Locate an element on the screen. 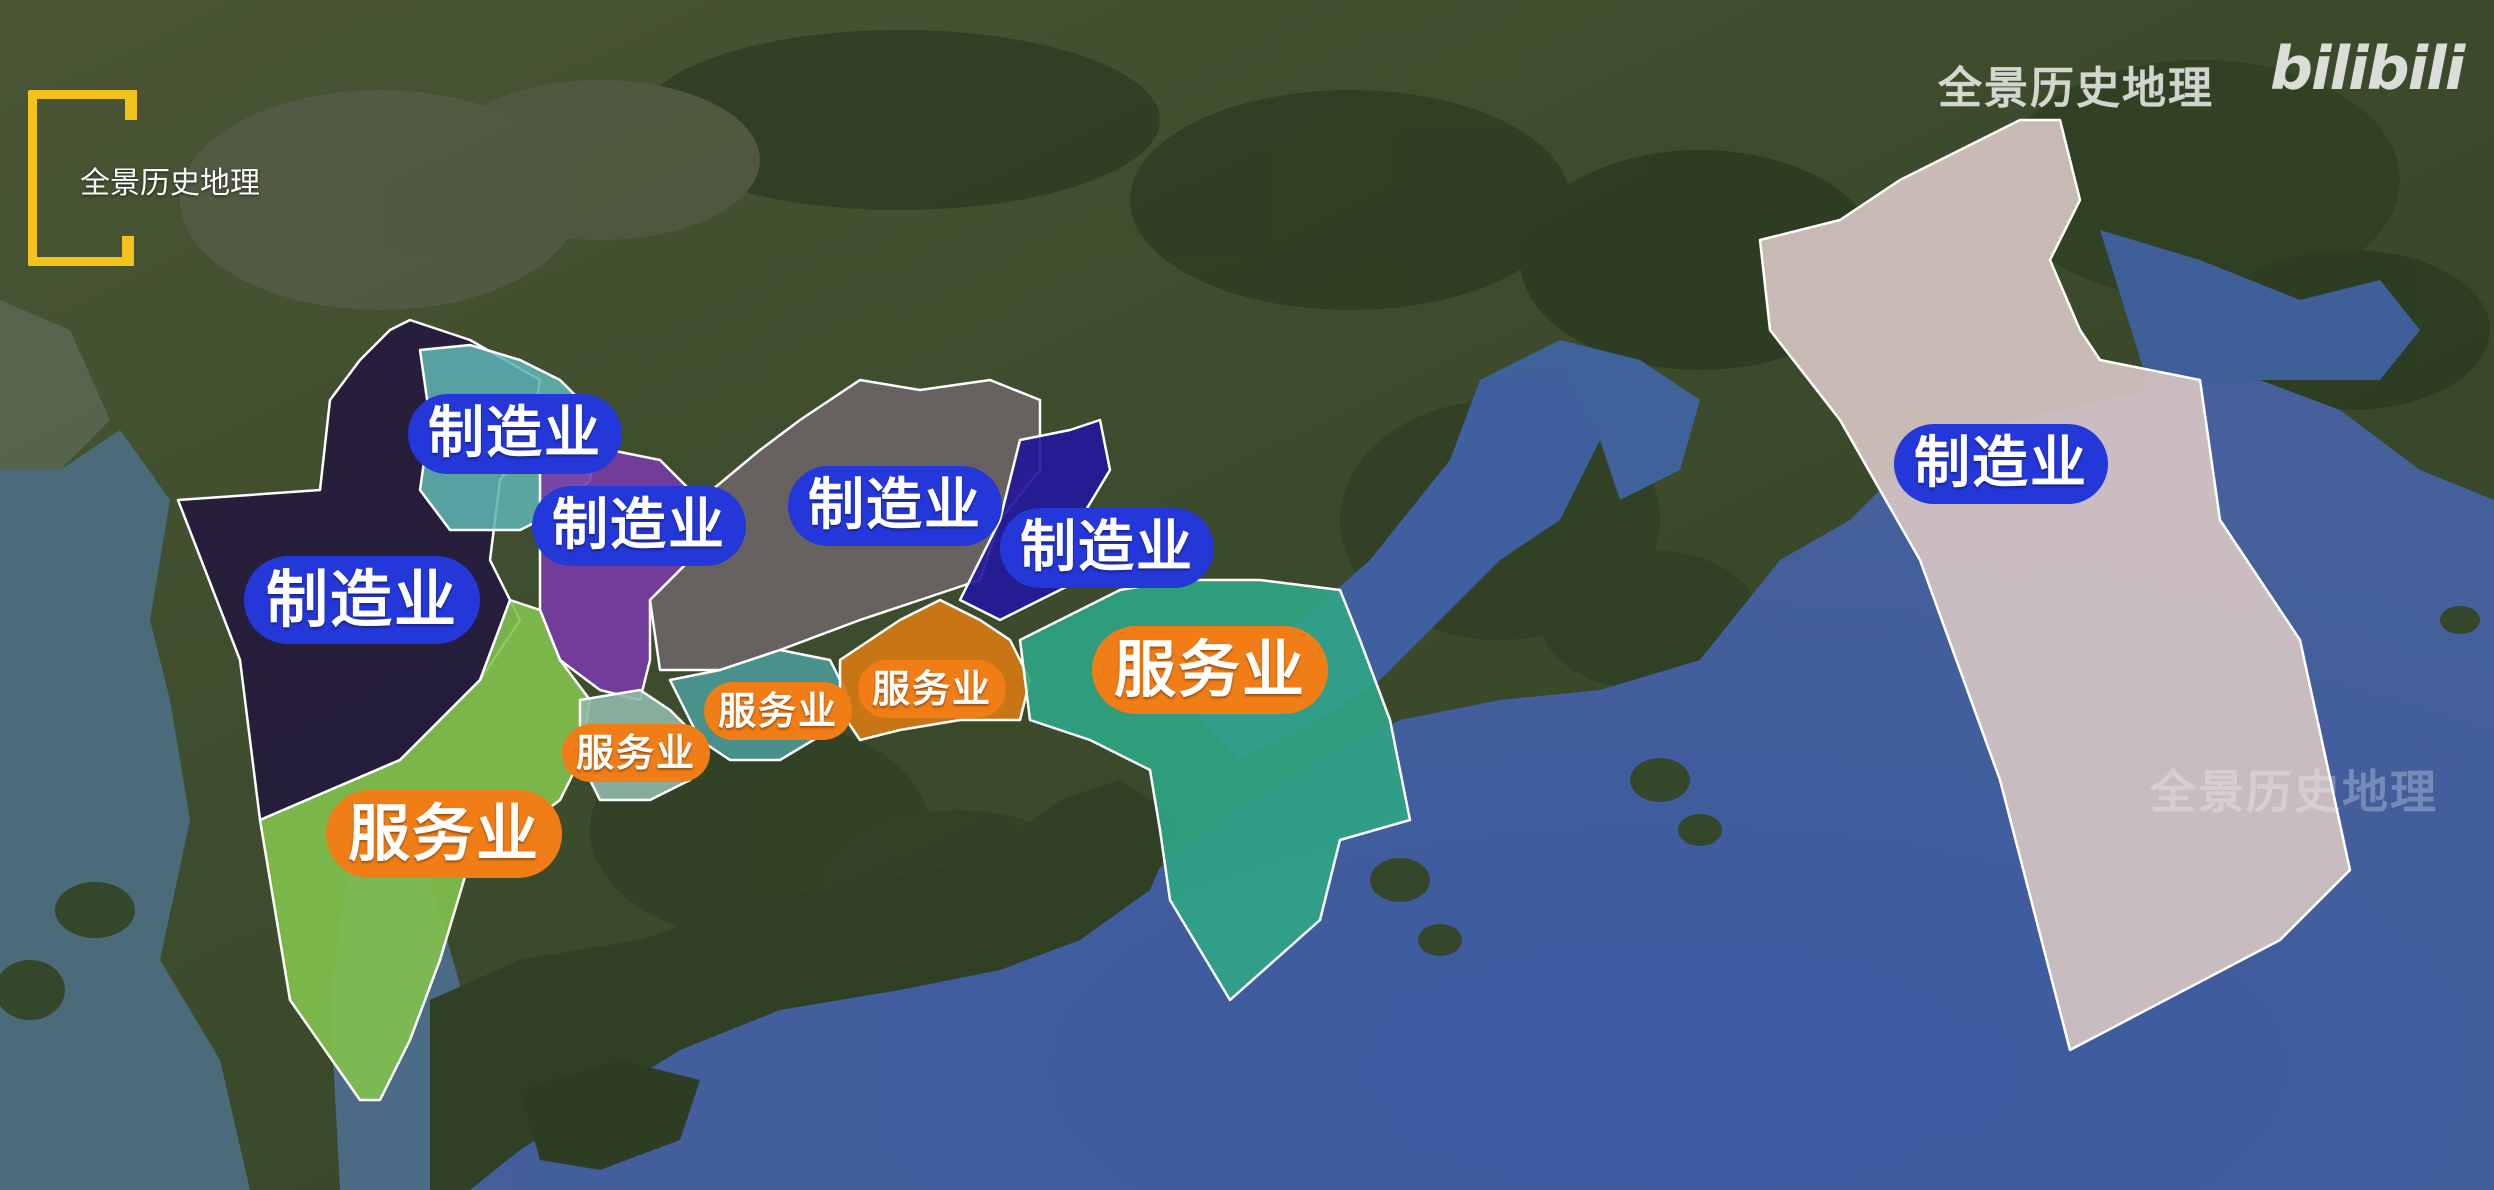 This screenshot has width=2494, height=1190. channel-logo-frame is located at coordinates (82, 178).